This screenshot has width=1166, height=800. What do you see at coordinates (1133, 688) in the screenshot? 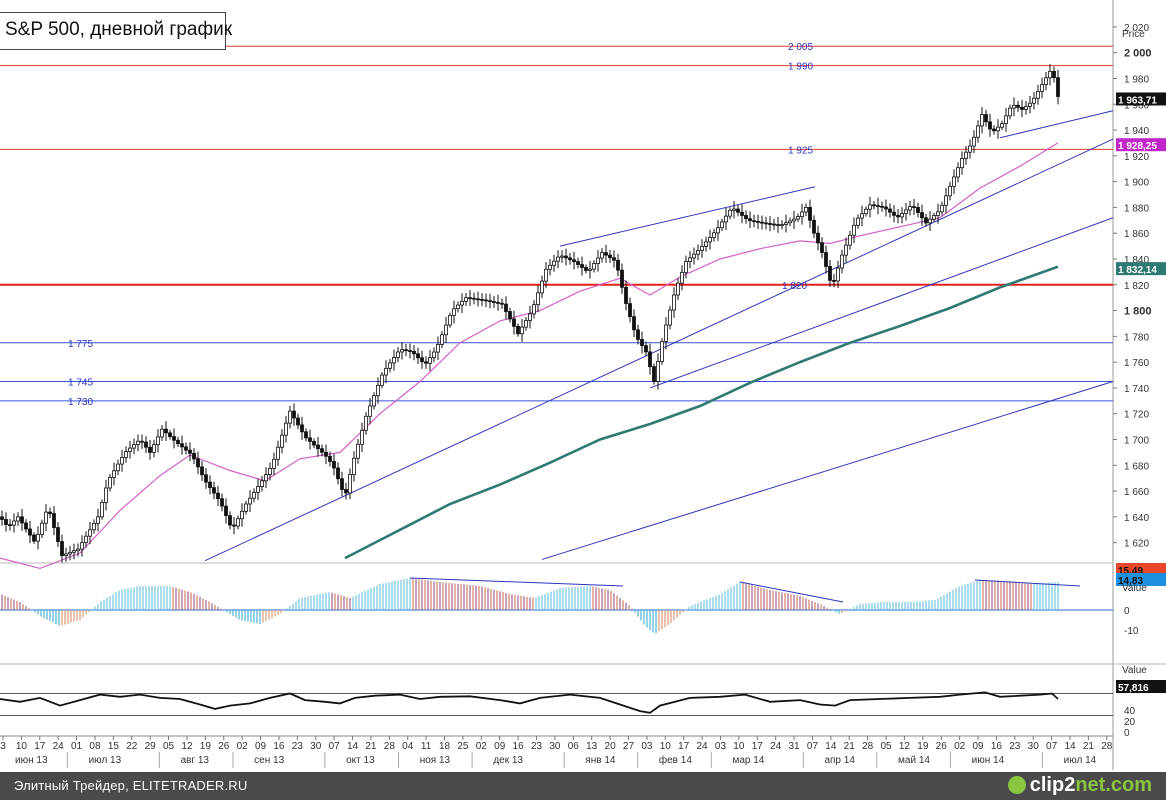
I see `rsi-badge: 57,816` at bounding box center [1133, 688].